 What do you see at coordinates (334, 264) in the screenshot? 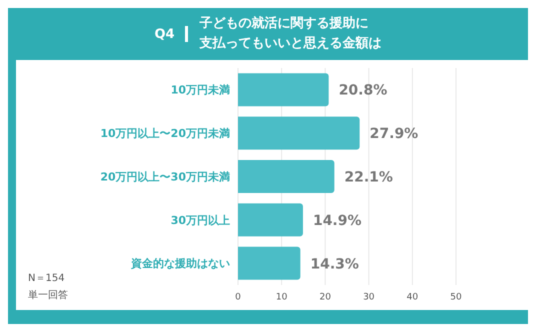
I see `data-label: 14.3%` at bounding box center [334, 264].